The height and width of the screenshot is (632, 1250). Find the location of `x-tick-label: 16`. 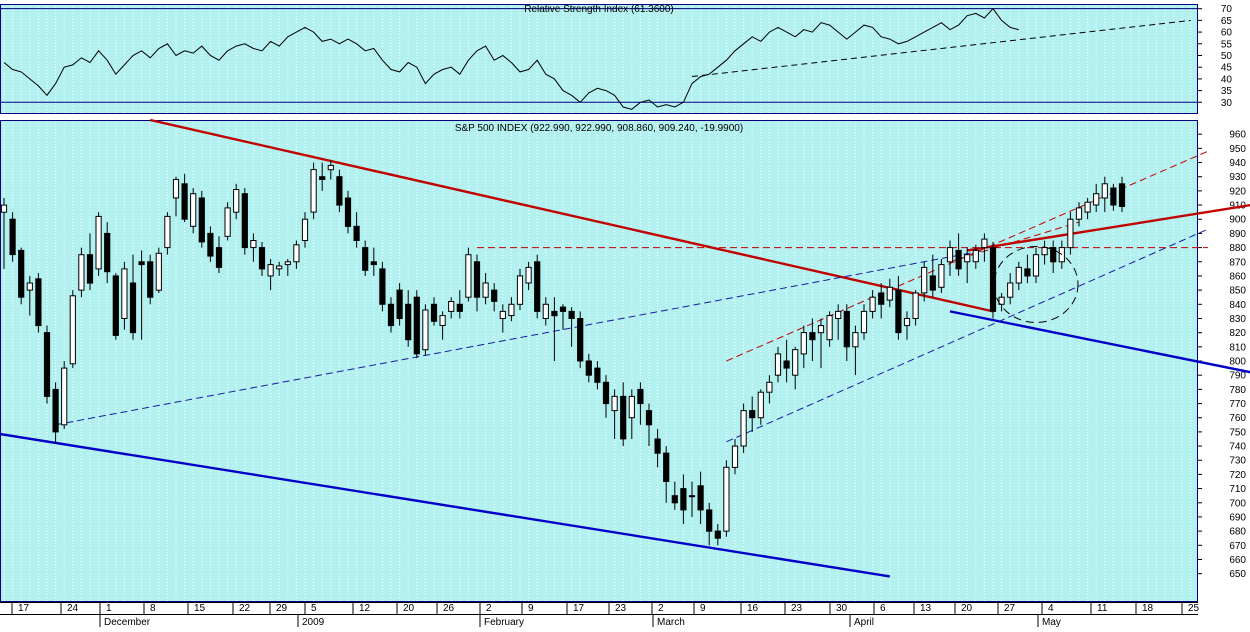

x-tick-label: 16 is located at coordinates (753, 608).